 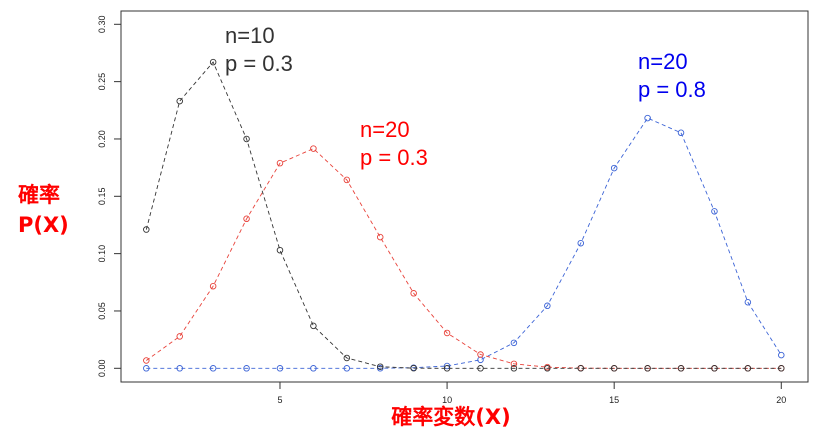 What do you see at coordinates (663, 61) in the screenshot?
I see `annotation-n20p08-line1: n=20` at bounding box center [663, 61].